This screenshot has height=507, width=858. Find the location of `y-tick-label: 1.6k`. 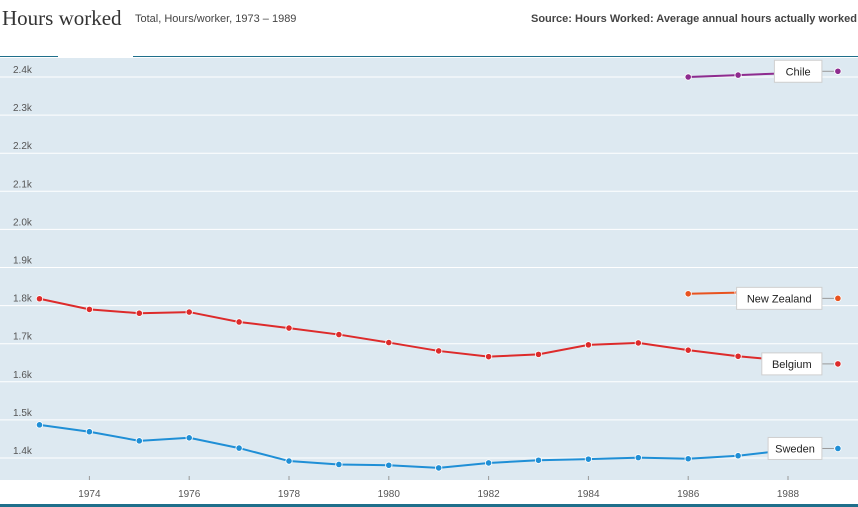

y-tick-label: 1.6k is located at coordinates (23, 375).